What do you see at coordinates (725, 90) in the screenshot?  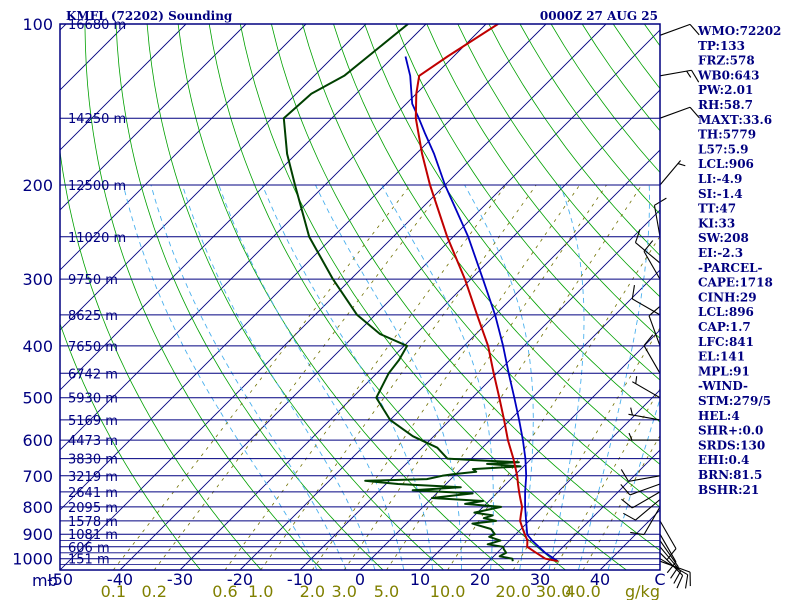 I see `index-item: PW:2.01` at bounding box center [725, 90].